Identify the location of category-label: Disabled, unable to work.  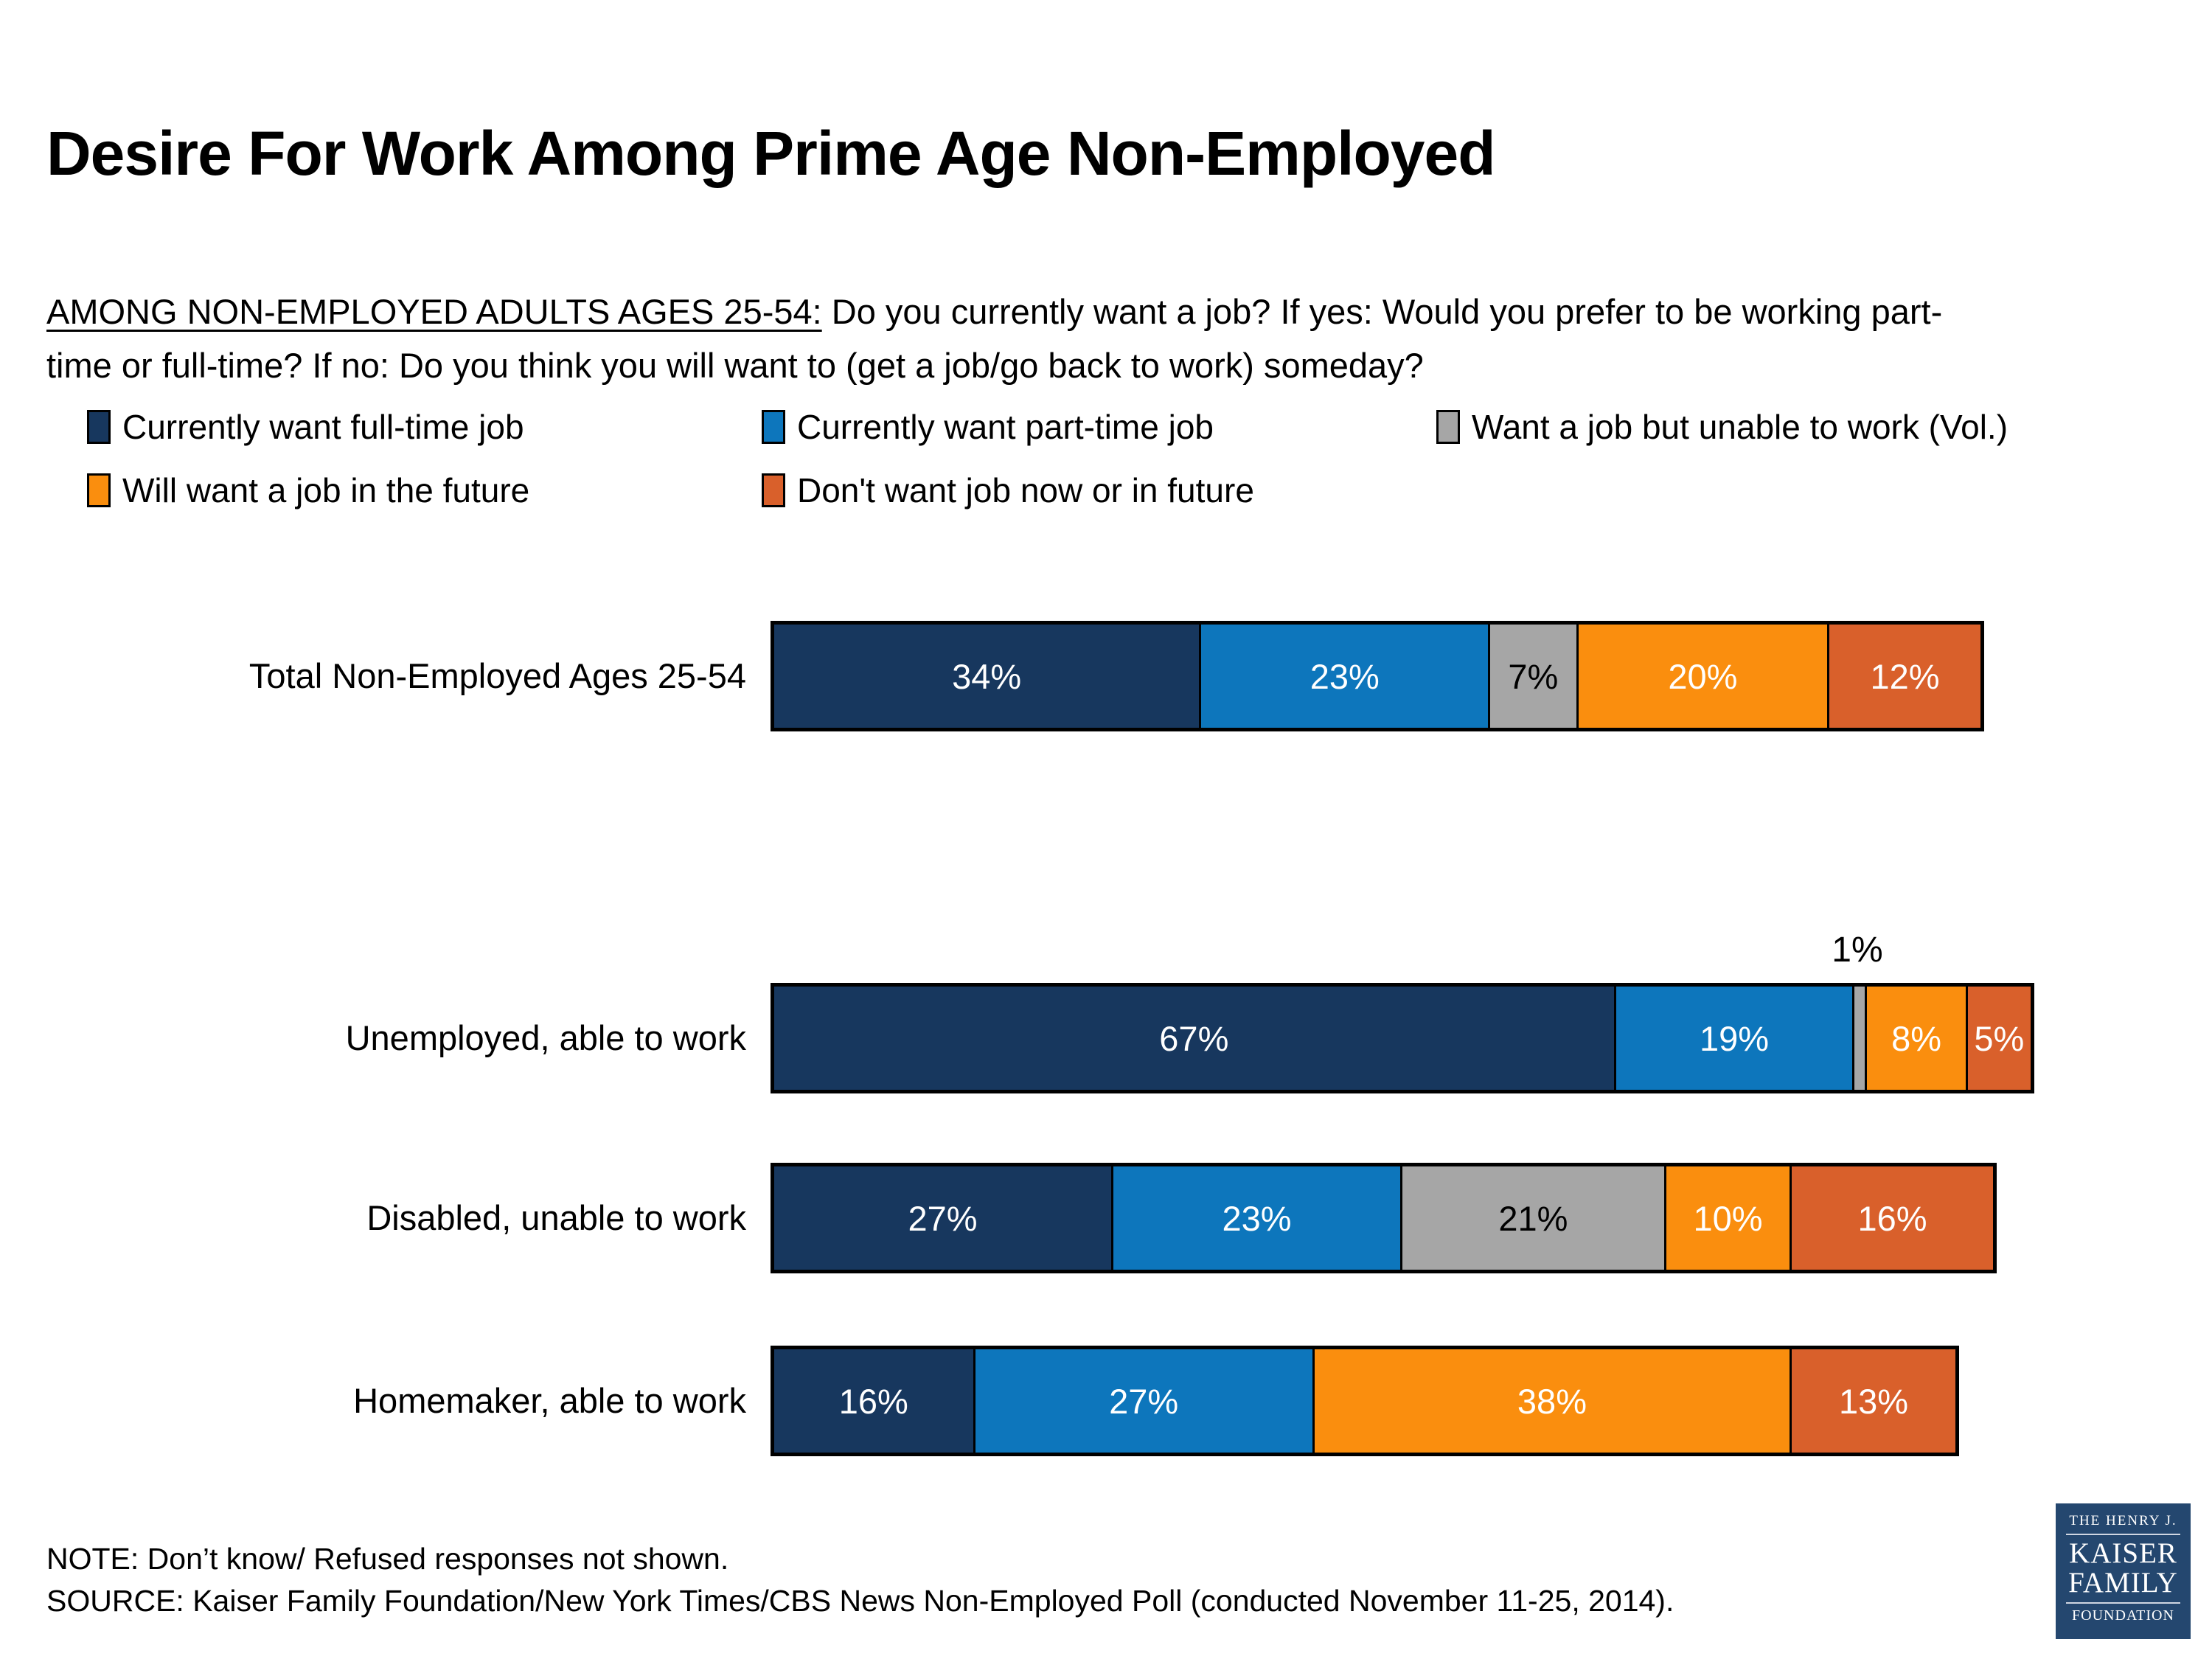
(556, 1217).